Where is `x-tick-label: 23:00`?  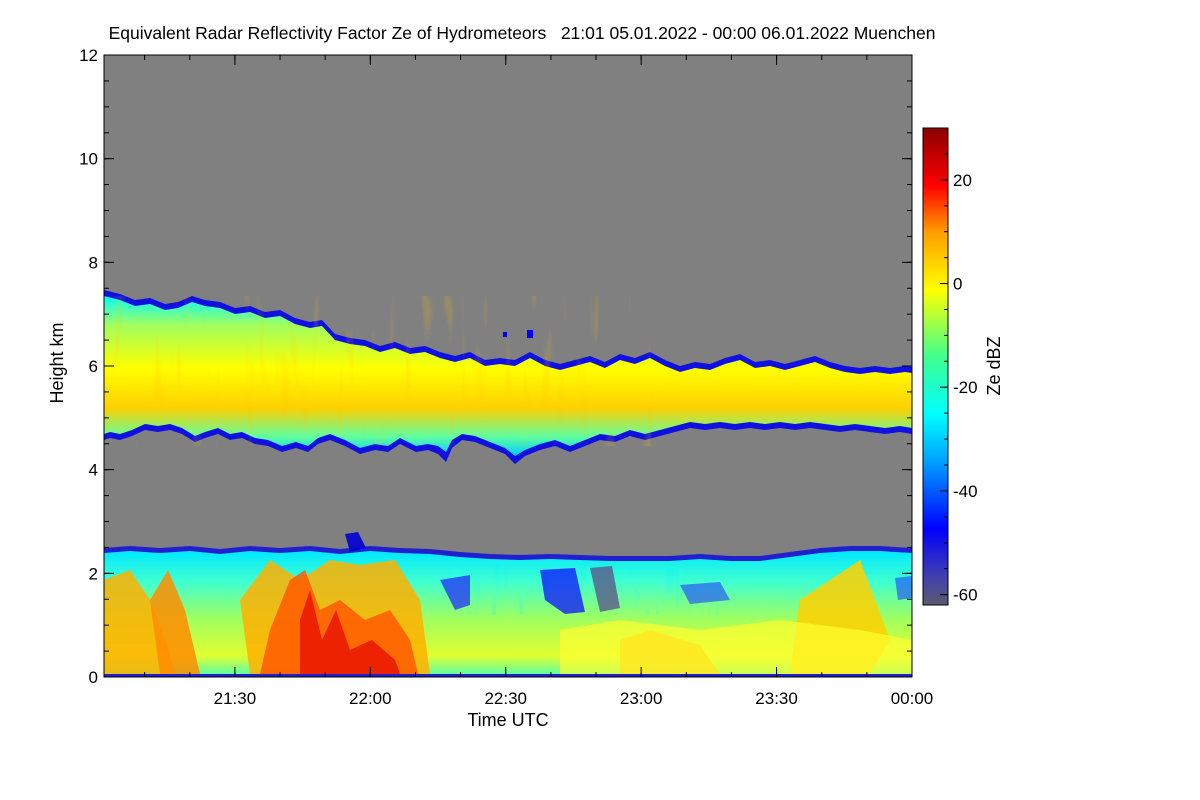 x-tick-label: 23:00 is located at coordinates (641, 698).